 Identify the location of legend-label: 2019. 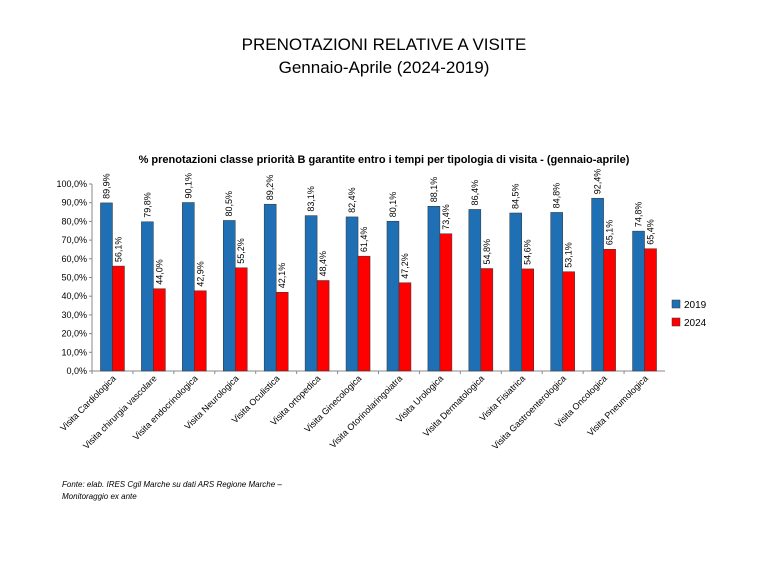
(695, 305).